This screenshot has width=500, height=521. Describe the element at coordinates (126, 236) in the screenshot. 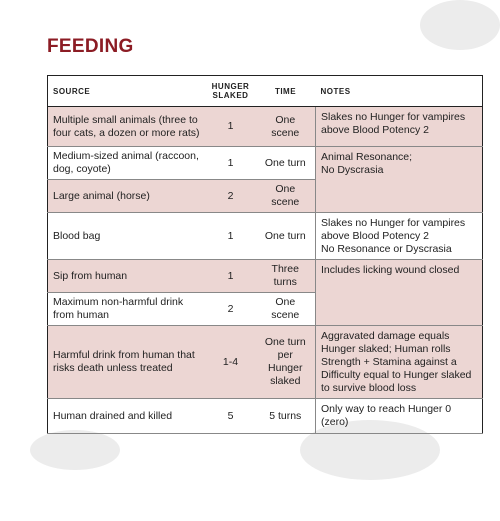

I see `source-cell: Blood bag` at that location.